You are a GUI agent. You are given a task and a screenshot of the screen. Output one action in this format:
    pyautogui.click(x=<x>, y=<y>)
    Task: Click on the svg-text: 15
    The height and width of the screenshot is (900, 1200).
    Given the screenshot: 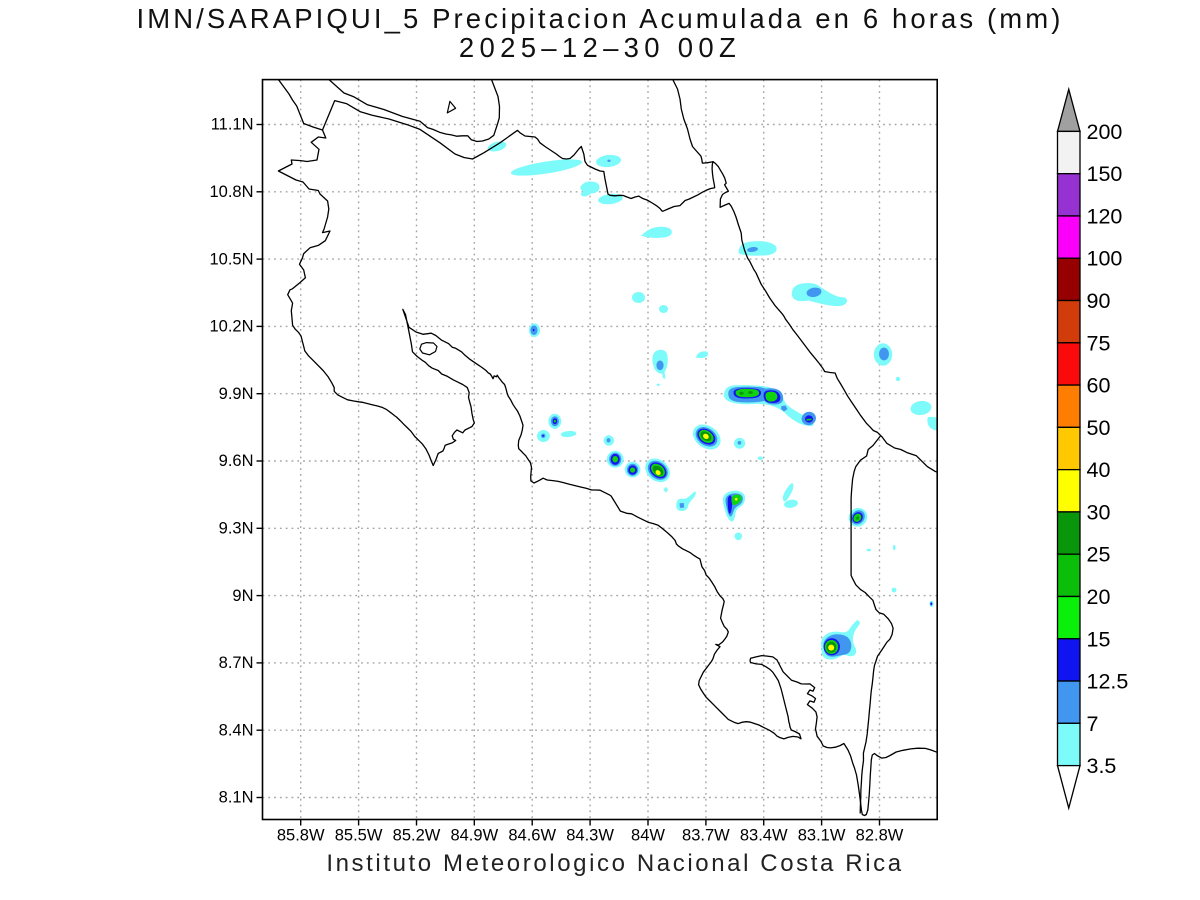 What is the action you would take?
    pyautogui.click(x=1099, y=639)
    